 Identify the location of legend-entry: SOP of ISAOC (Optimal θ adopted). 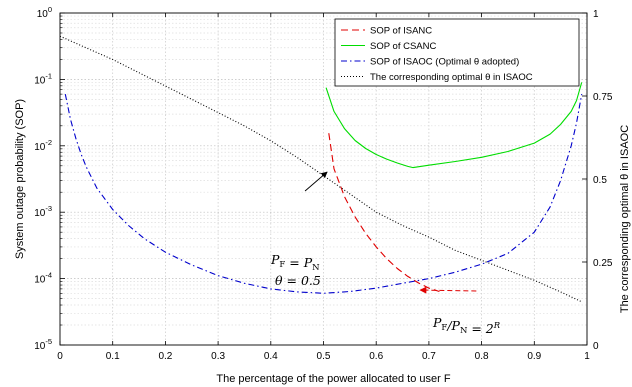
(444, 62).